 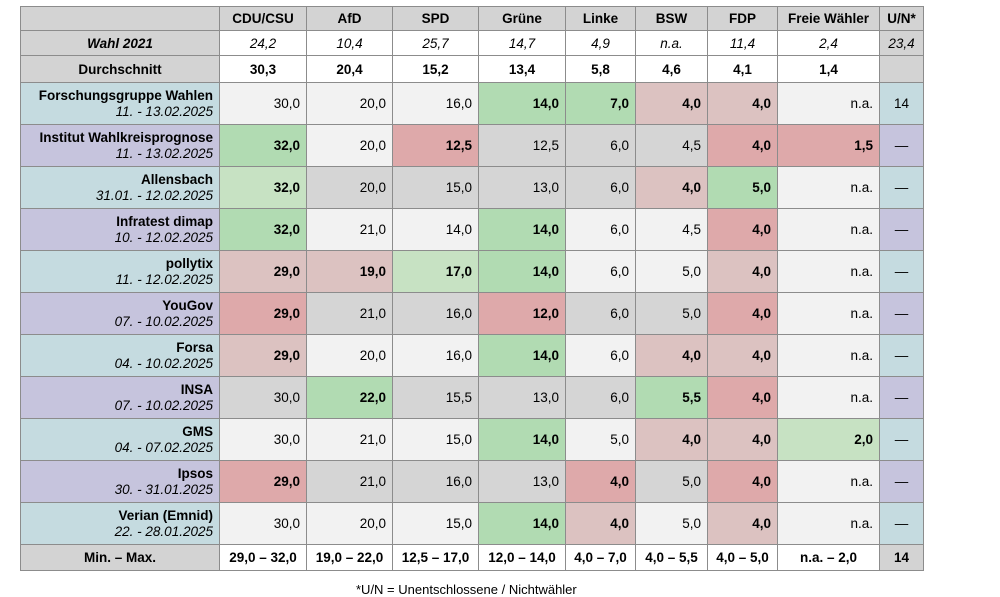 I want to click on value-cell: 11,4, so click(x=742, y=43).